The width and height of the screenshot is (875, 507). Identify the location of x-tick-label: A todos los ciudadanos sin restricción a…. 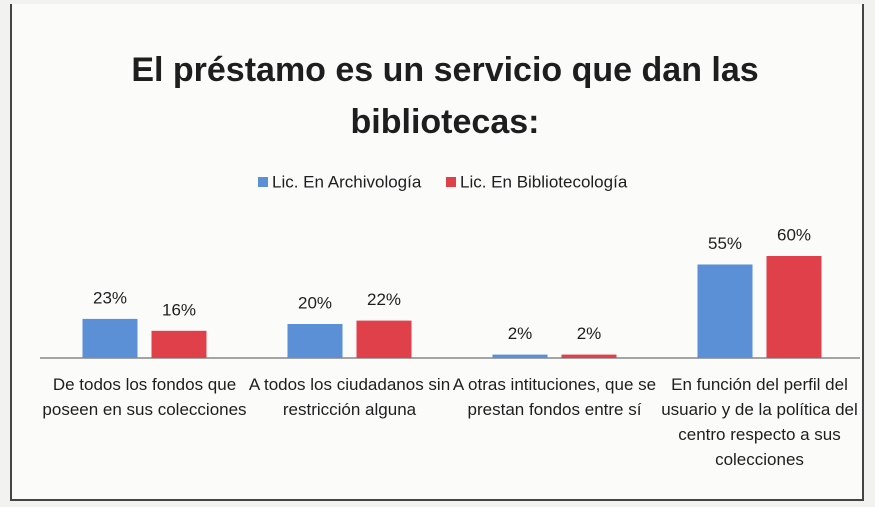
(349, 397).